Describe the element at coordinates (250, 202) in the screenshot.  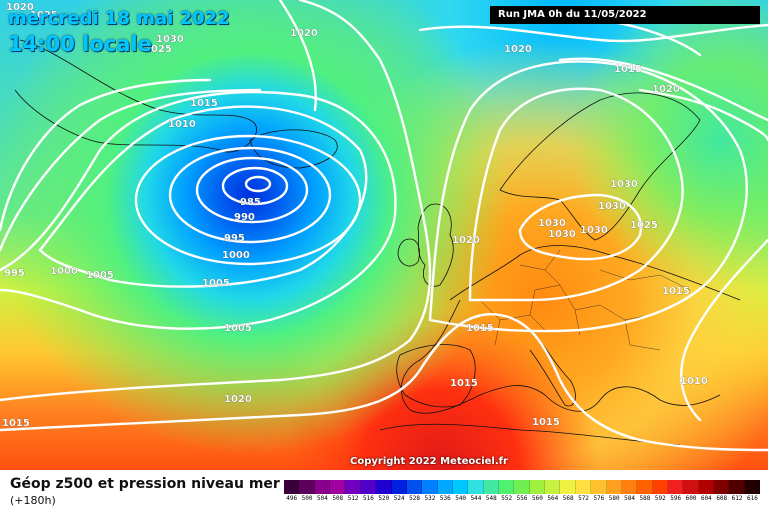
I see `isobar-label: 985` at that location.